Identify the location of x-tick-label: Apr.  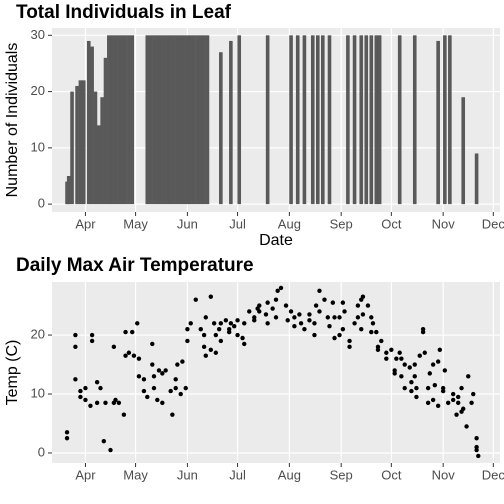
(85, 474).